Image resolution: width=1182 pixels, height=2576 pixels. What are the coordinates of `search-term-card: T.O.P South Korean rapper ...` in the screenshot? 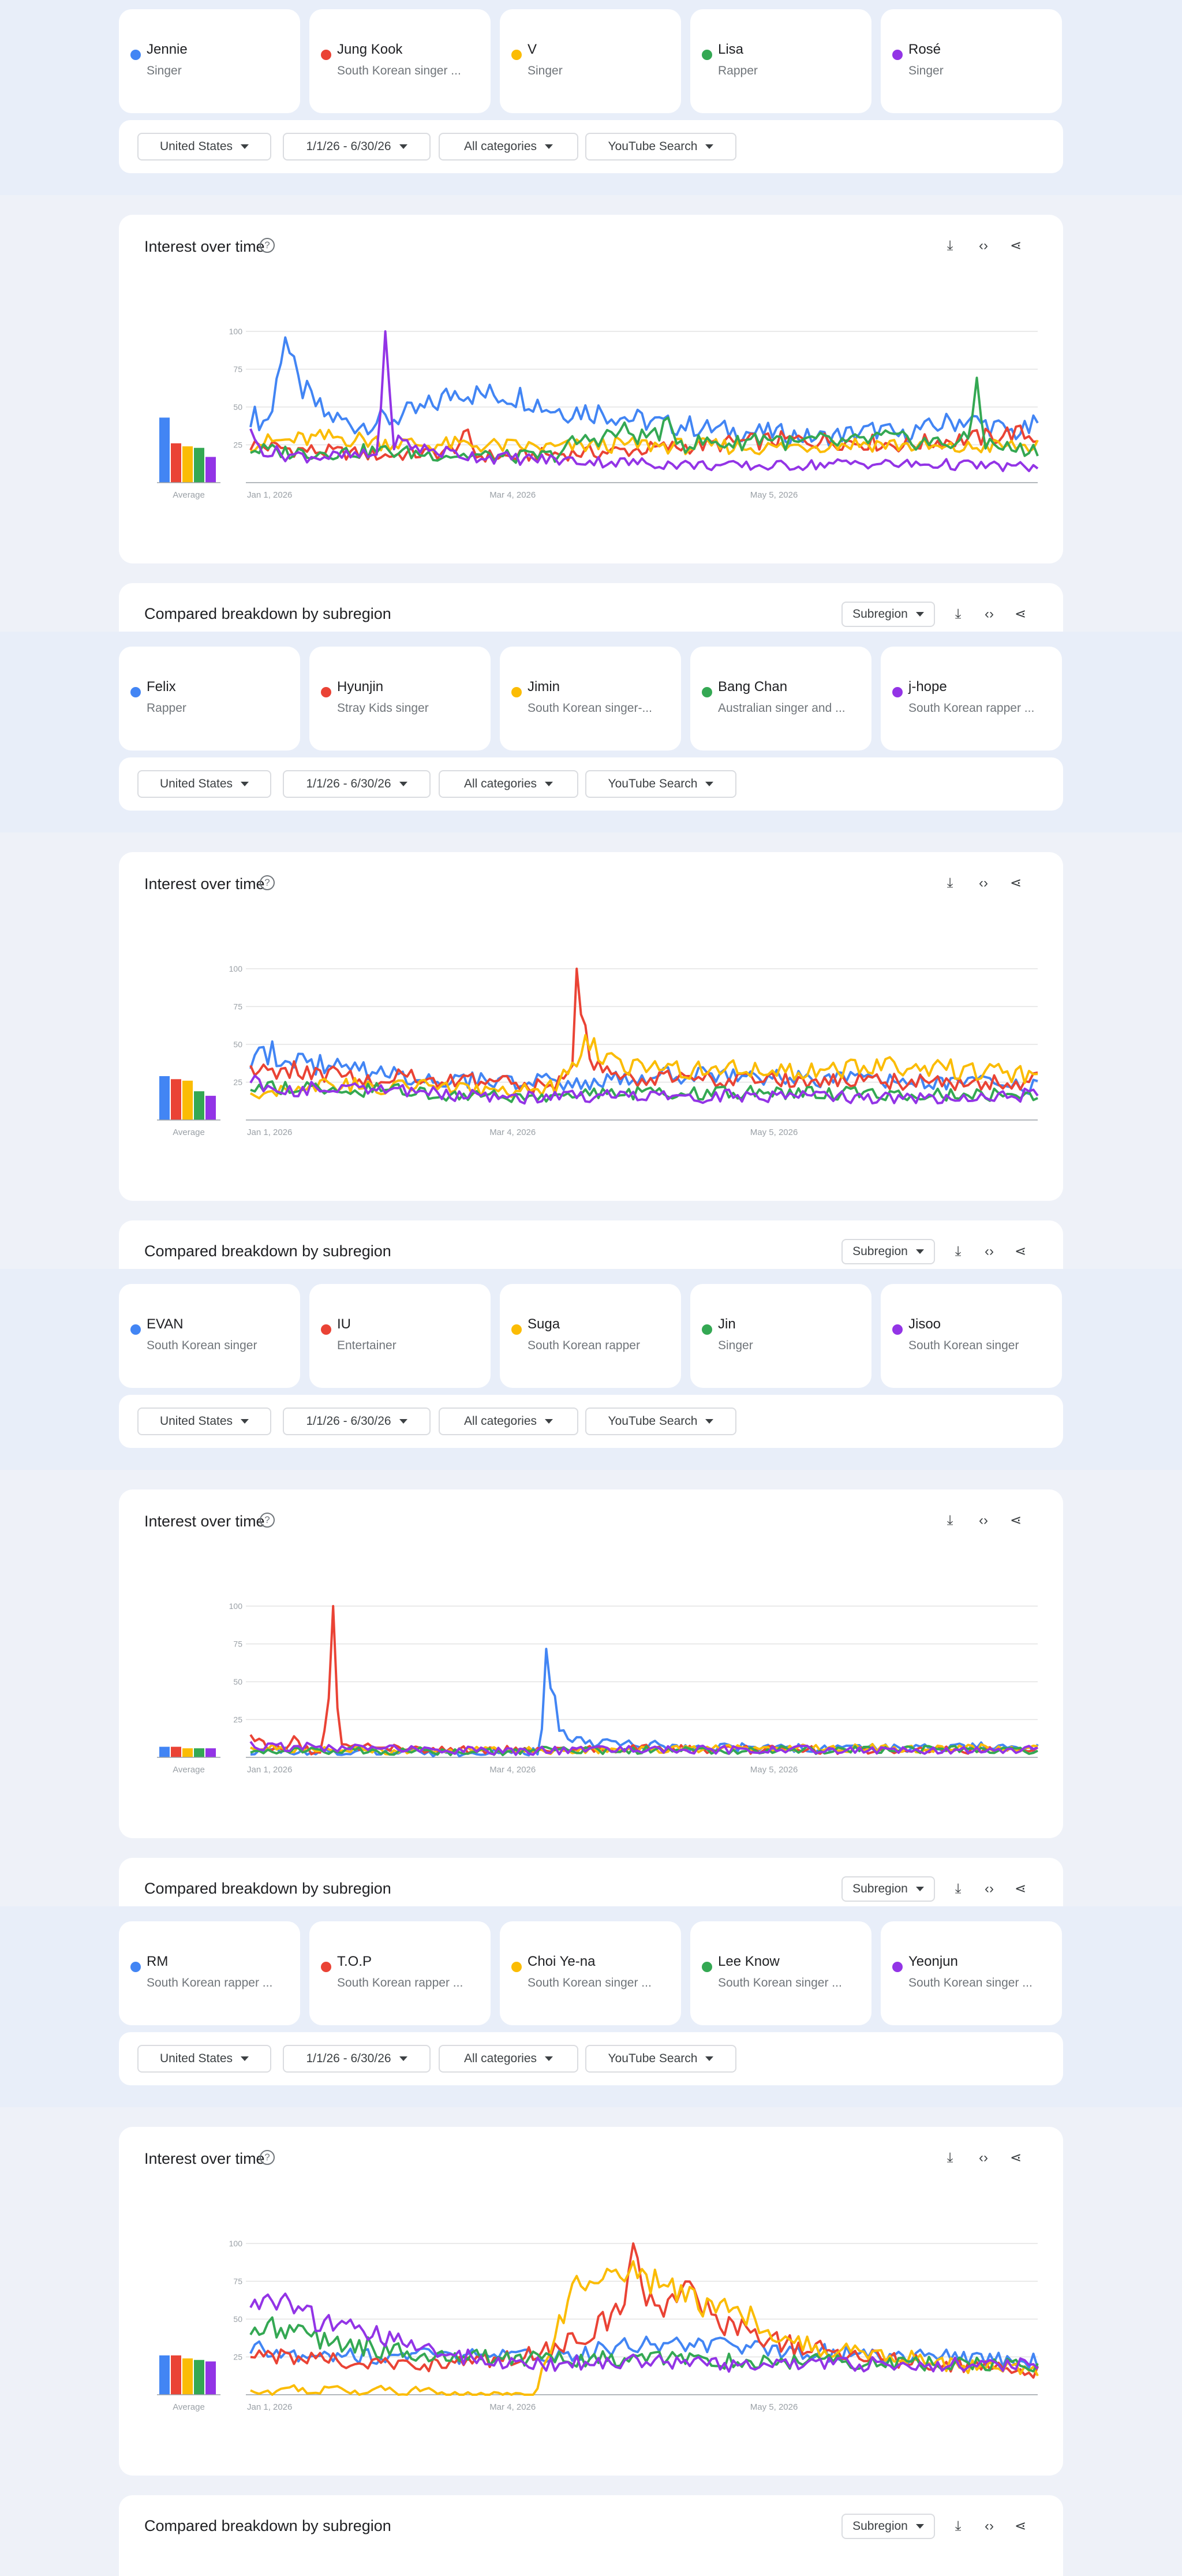 It's located at (400, 1973).